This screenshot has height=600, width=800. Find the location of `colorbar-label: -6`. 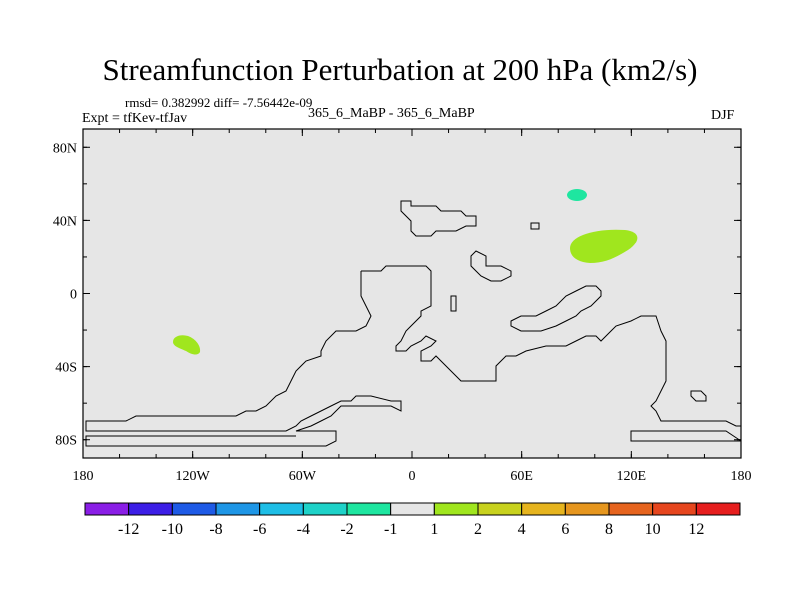

colorbar-label: -6 is located at coordinates (259, 529).